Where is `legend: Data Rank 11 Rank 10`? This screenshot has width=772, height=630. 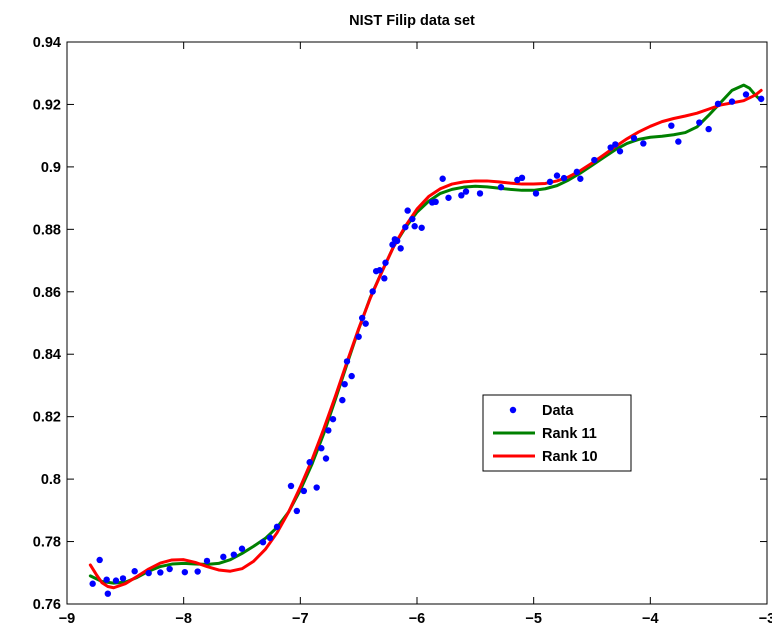 legend: Data Rank 11 Rank 10 is located at coordinates (557, 433).